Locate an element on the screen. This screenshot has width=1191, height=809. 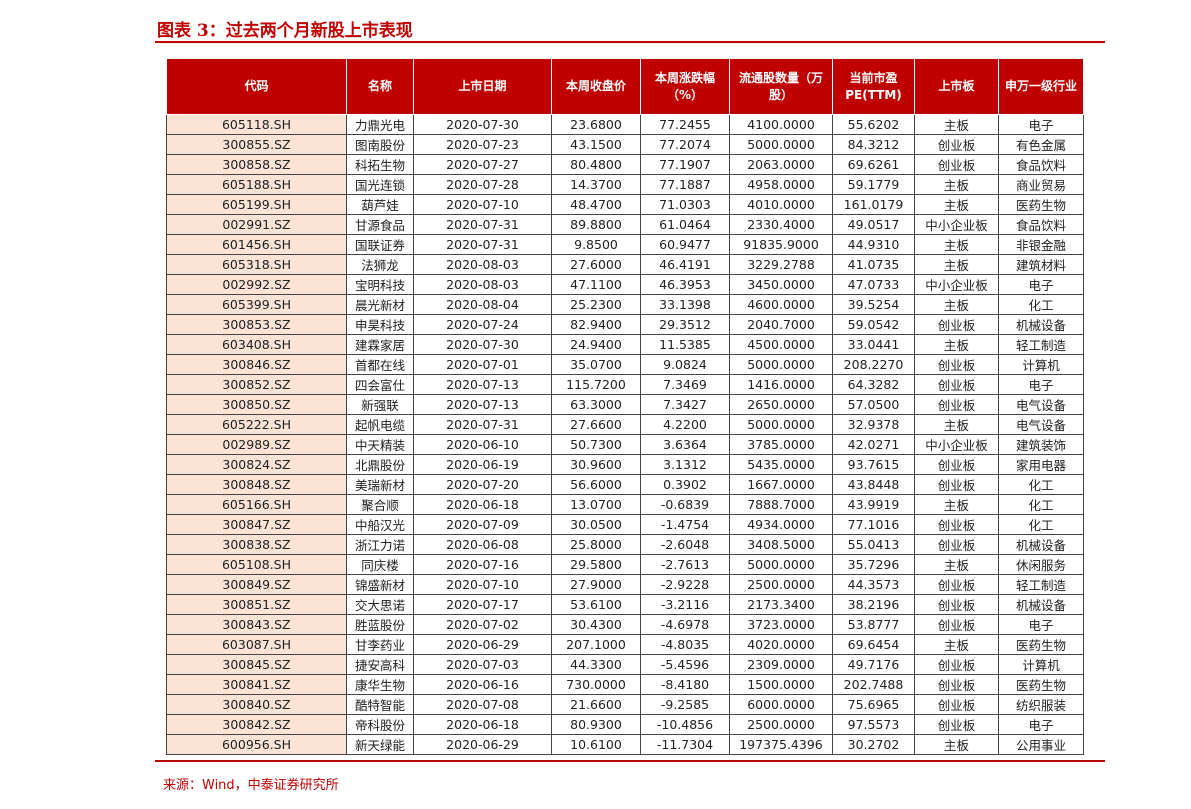
table-cell: 2020-07-09 is located at coordinates (482, 524).